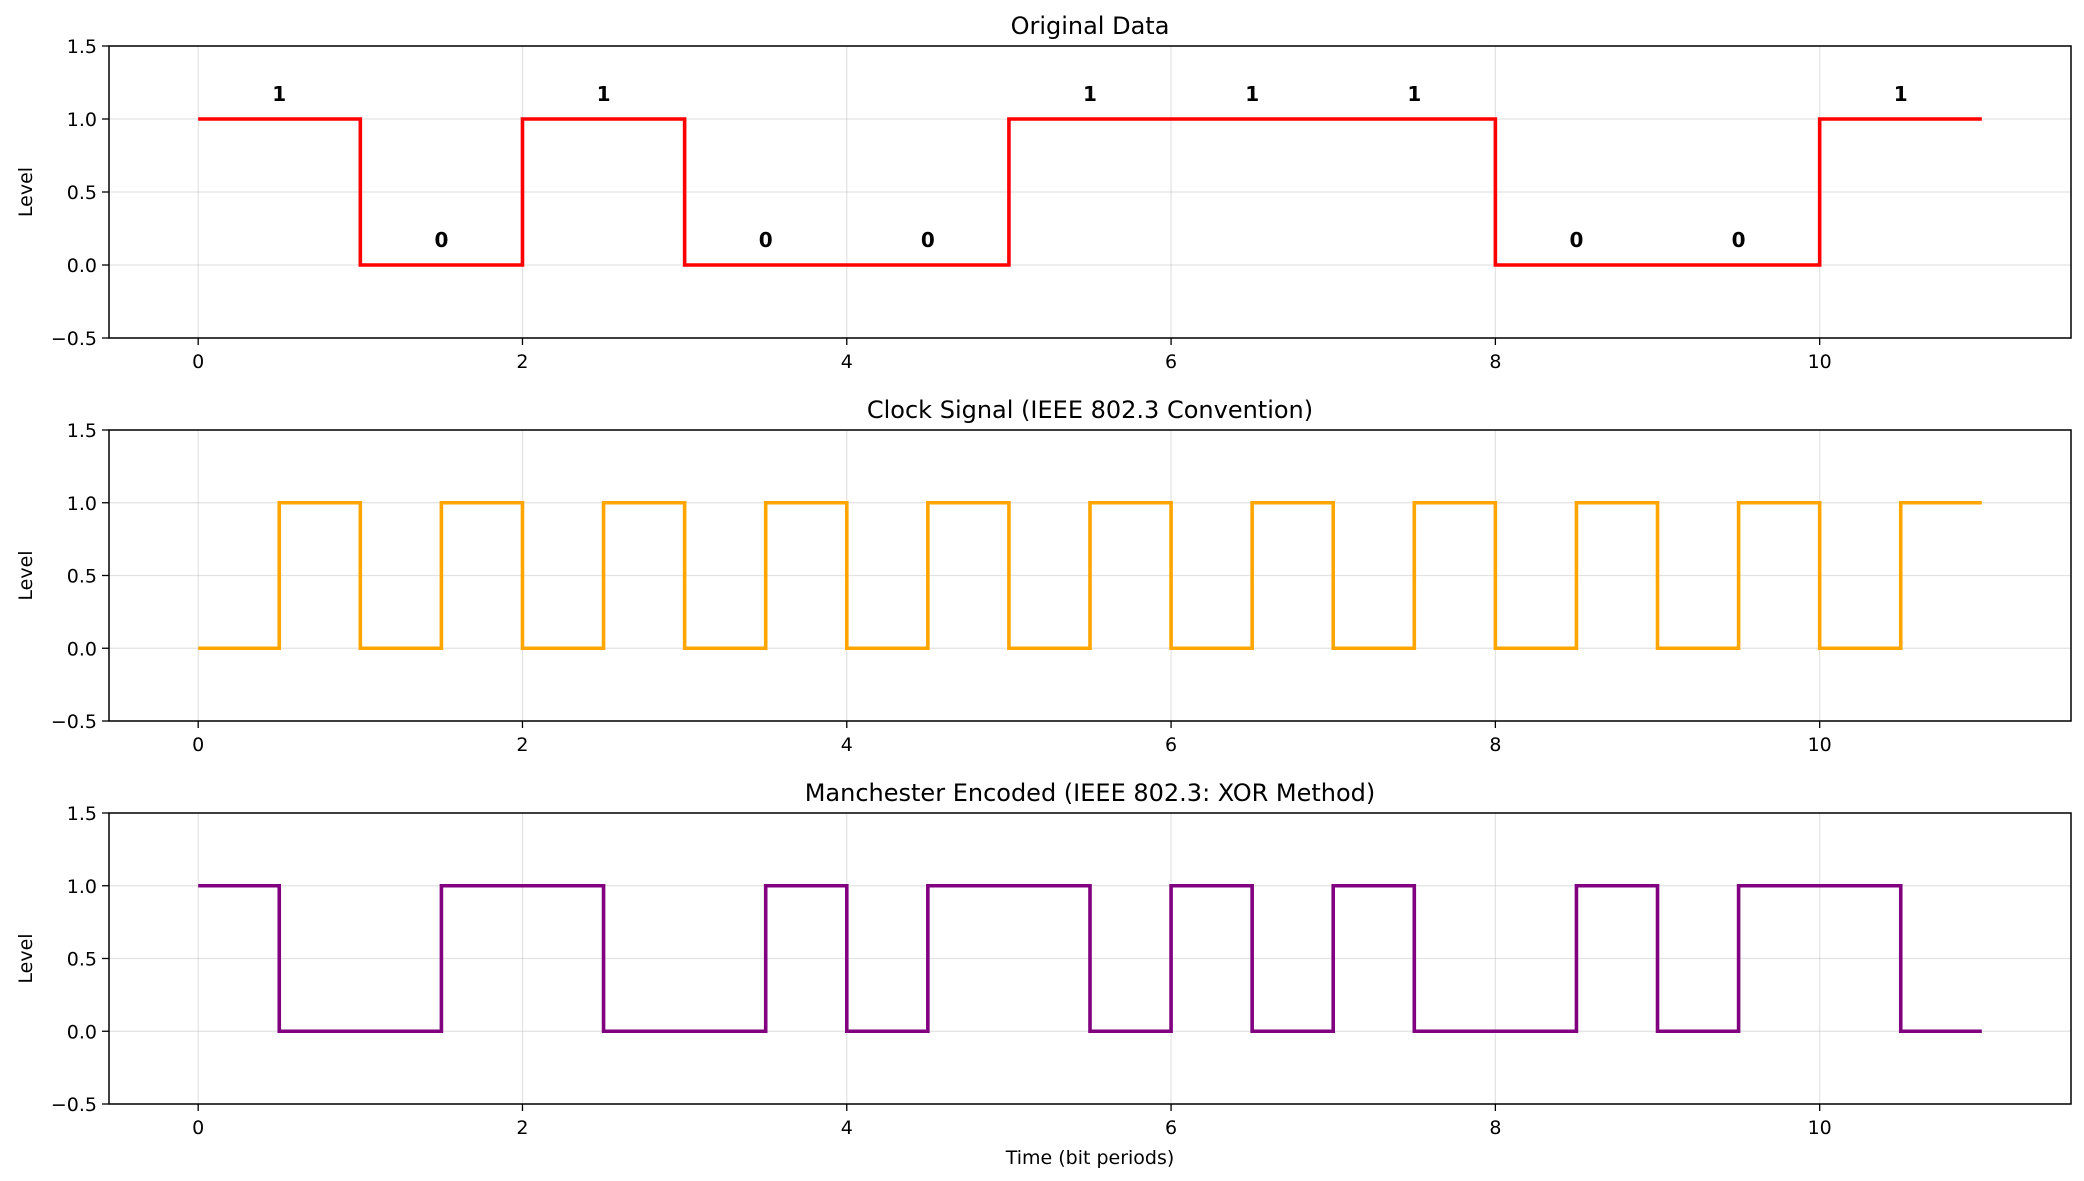  What do you see at coordinates (1090, 410) in the screenshot?
I see `subplot-title: Clock Signal (IEEE 802.3 Convention)` at bounding box center [1090, 410].